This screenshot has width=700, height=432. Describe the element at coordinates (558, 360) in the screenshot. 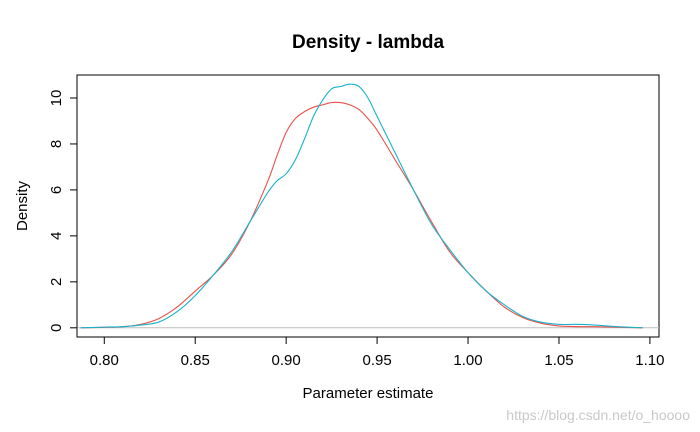

I see `x-tick-label: 1.05` at that location.